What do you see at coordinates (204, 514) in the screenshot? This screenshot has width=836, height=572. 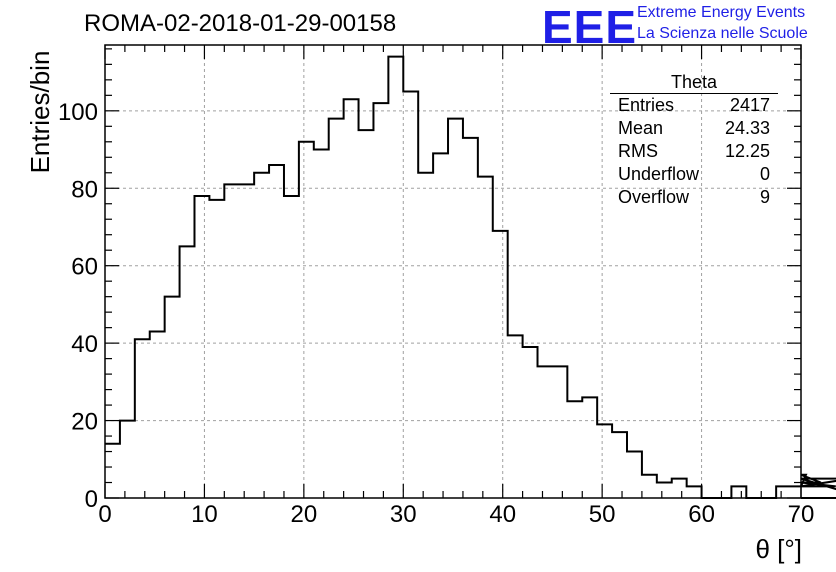 I see `x-tick-label: 10` at bounding box center [204, 514].